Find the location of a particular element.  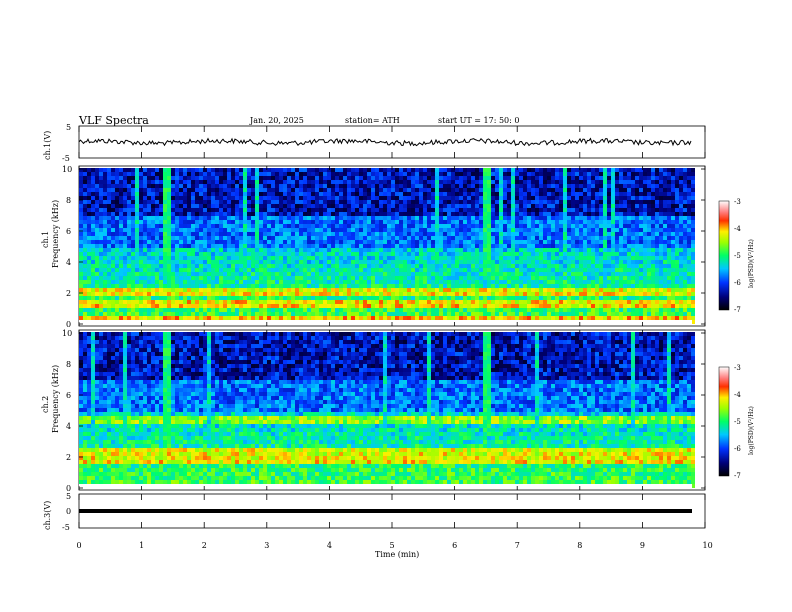

colorbar-ch2: -3 -4 -5 -6 -7 log(PSD)(V²/Hz) is located at coordinates (736, 422).